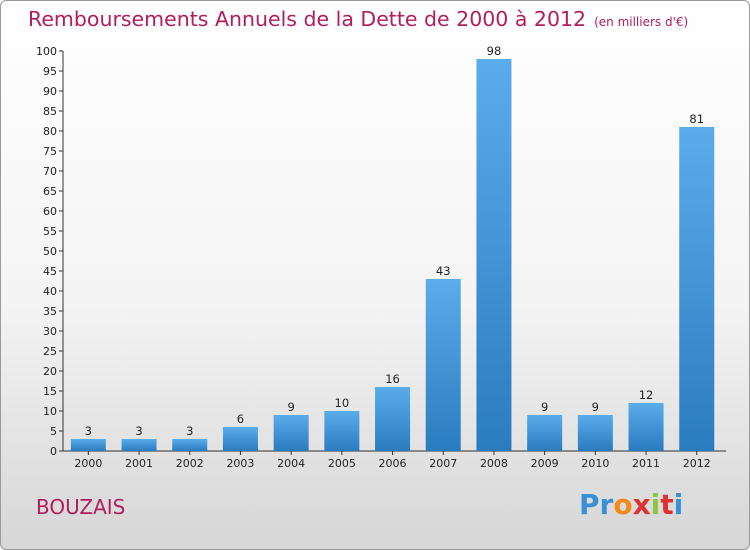  What do you see at coordinates (443, 271) in the screenshot?
I see `bar-value-label: 43` at bounding box center [443, 271].